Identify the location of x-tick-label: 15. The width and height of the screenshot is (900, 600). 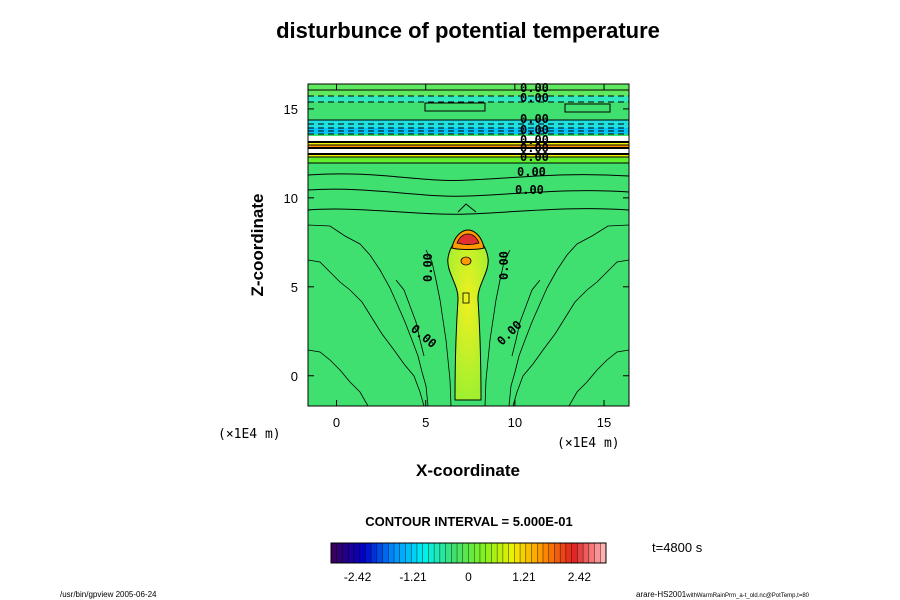
(604, 422).